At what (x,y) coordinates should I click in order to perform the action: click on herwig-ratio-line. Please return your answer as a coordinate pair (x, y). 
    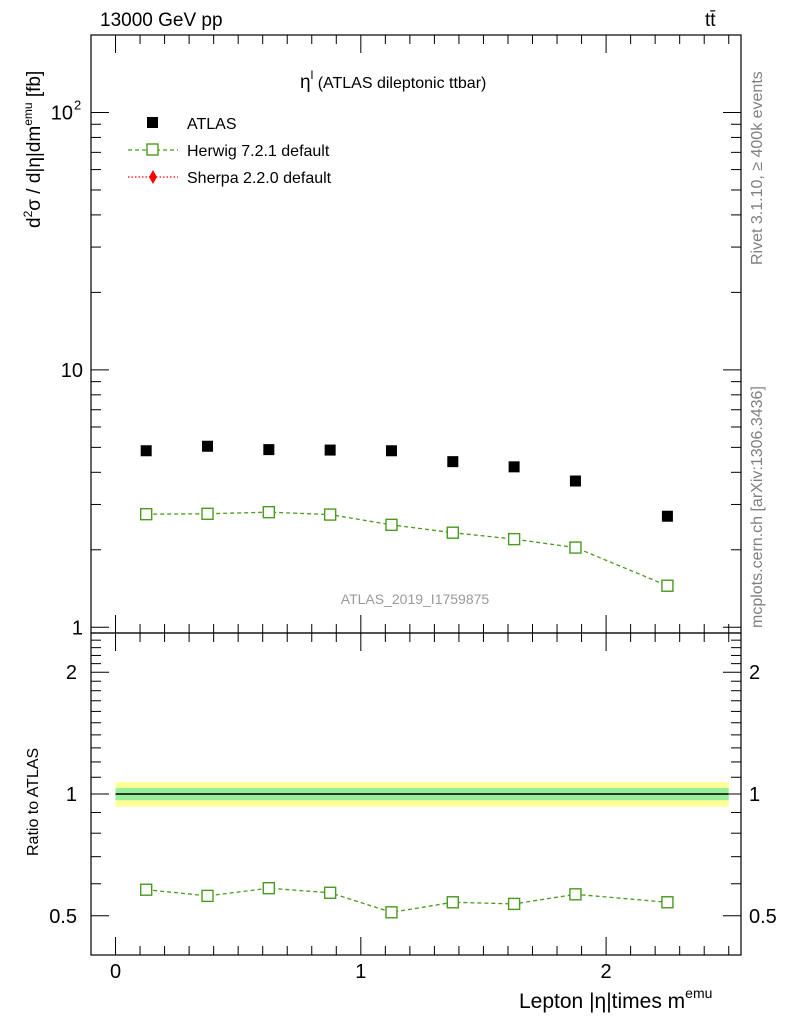
    Looking at the image, I should click on (407, 900).